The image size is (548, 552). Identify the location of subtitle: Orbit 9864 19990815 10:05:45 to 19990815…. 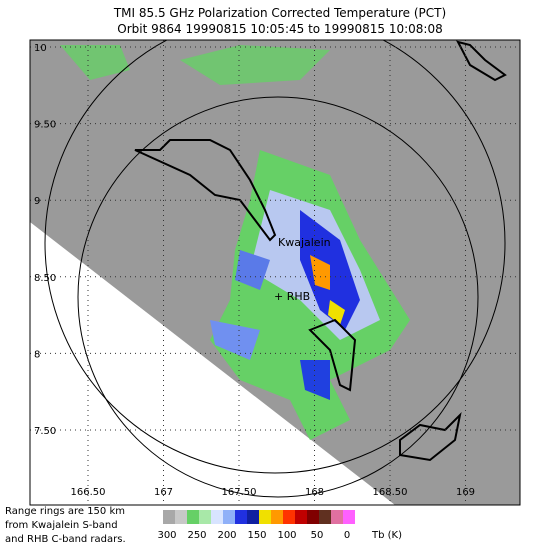
(279, 29).